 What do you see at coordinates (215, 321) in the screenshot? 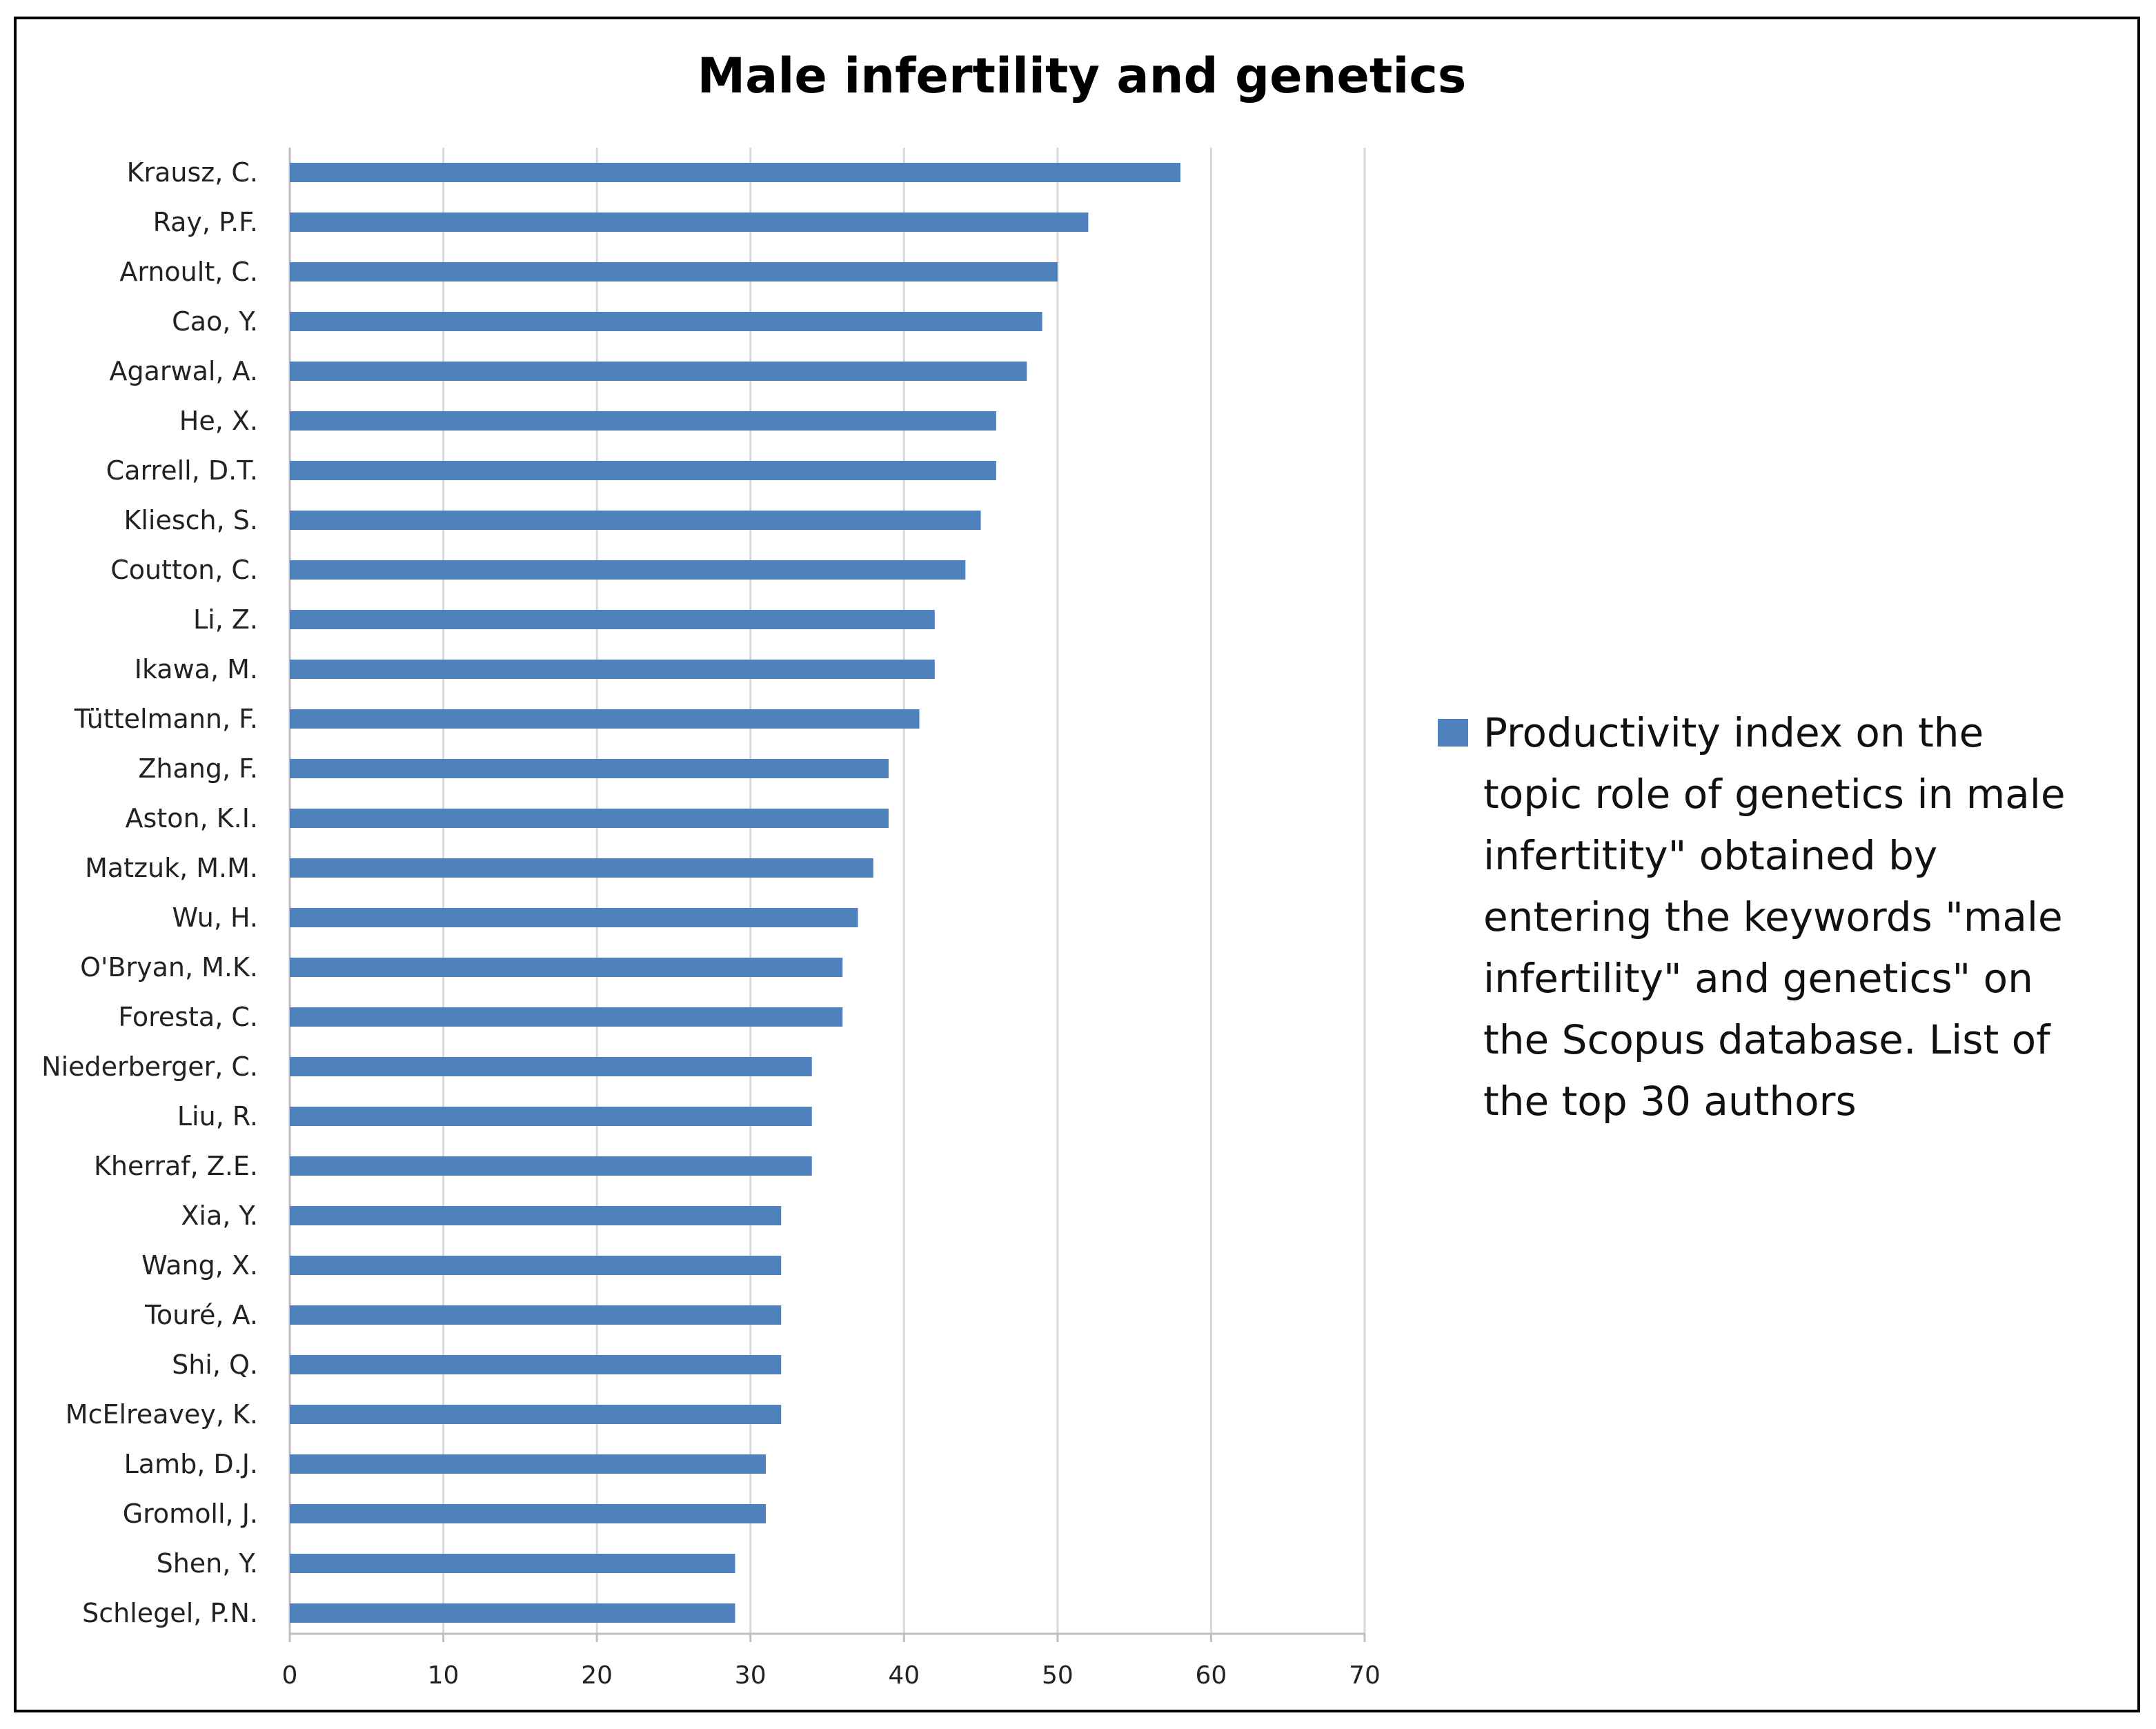
I see `category-label: Cao, Y.` at bounding box center [215, 321].